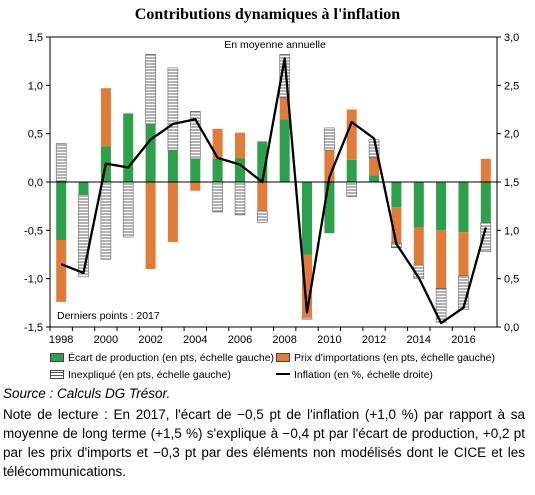  Describe the element at coordinates (441, 206) in the screenshot. I see `bar-output-gap-2015` at that location.